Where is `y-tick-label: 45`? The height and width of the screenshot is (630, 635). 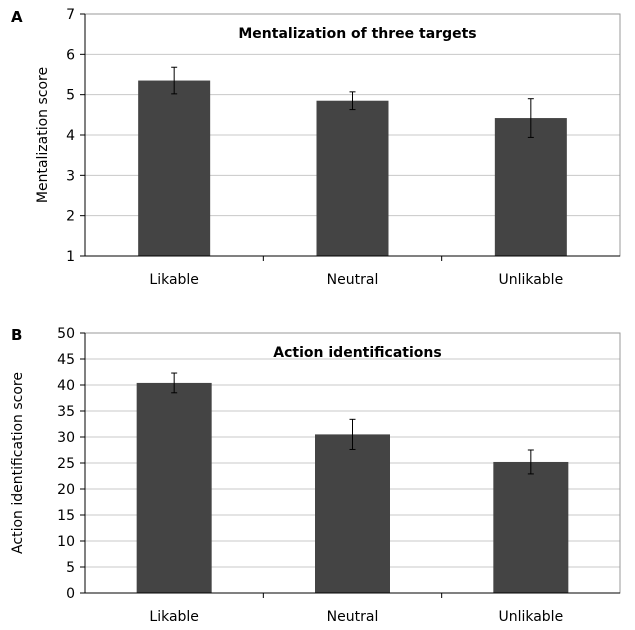 y-tick-label: 45 is located at coordinates (66, 360).